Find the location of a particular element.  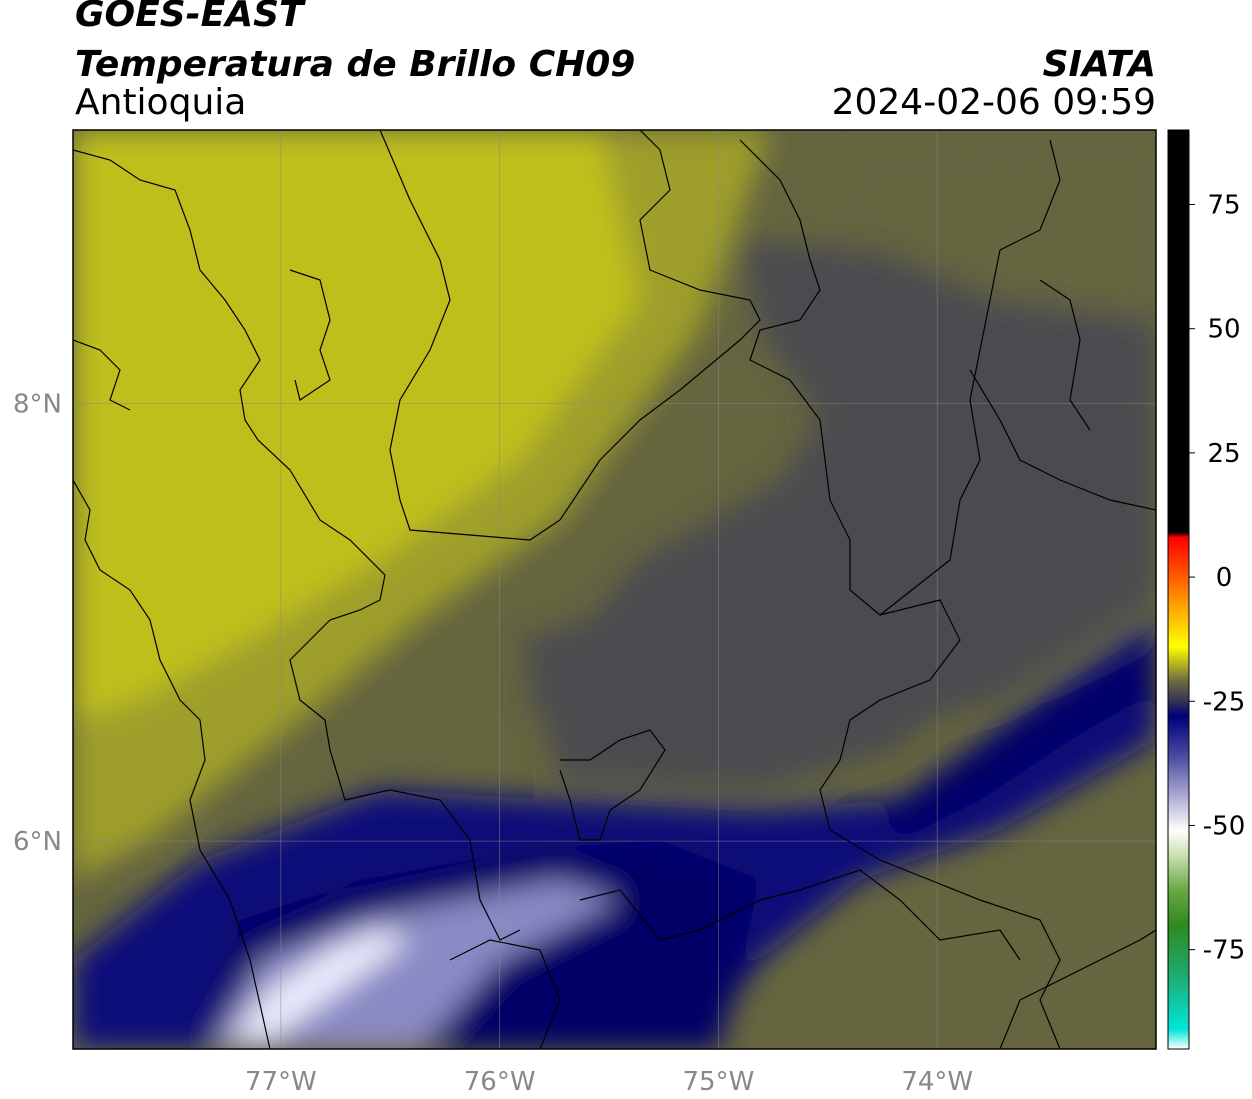

colorbar-tick-label: 75 is located at coordinates (1223, 206).